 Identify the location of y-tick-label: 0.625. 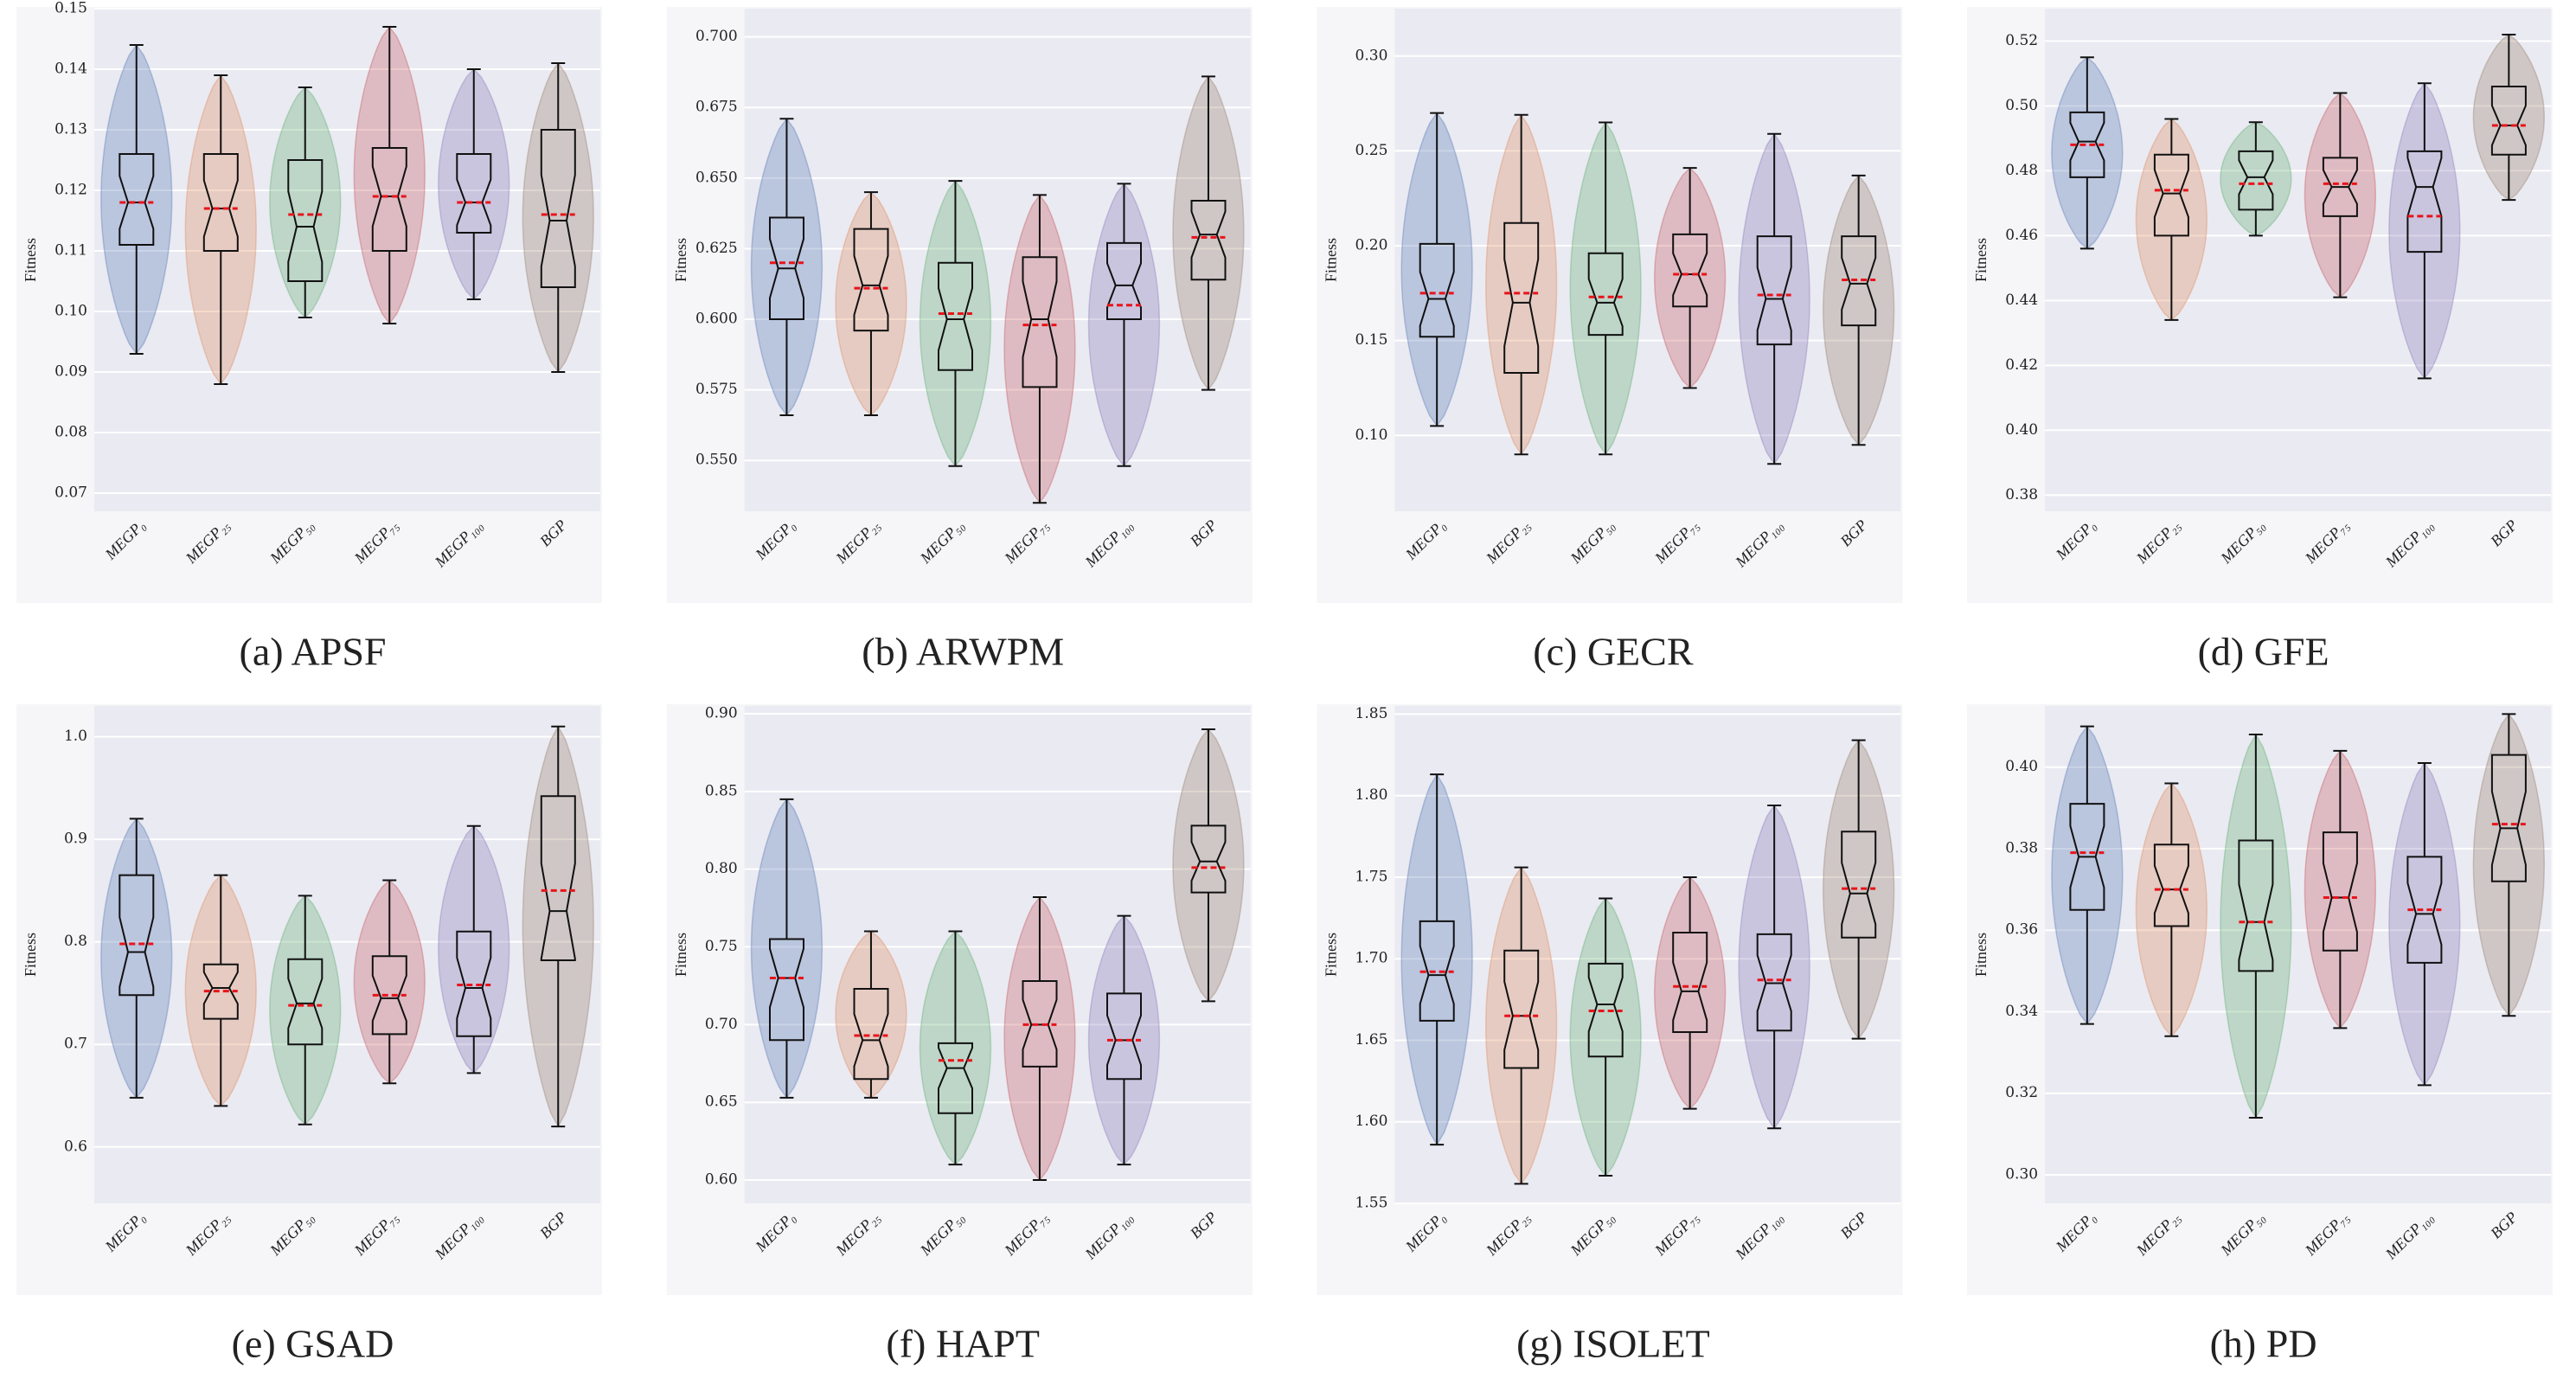
(716, 248).